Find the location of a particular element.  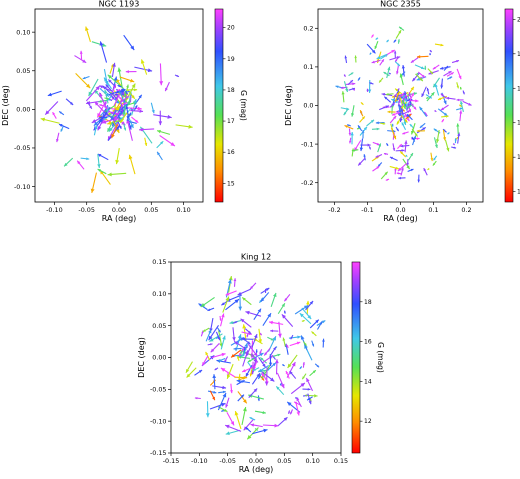

y-axis-label: DEC (deg) is located at coordinates (5, 105).